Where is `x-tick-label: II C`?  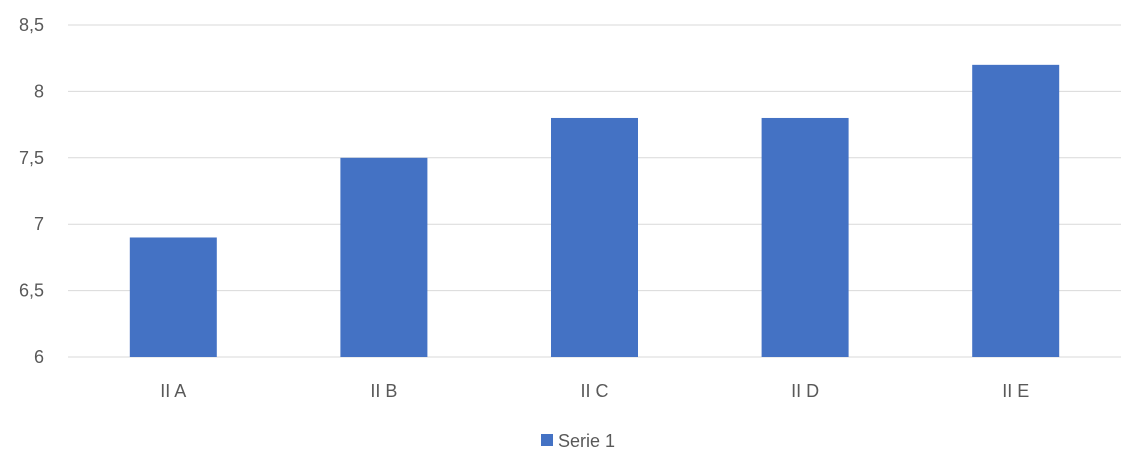
x-tick-label: II C is located at coordinates (594, 391).